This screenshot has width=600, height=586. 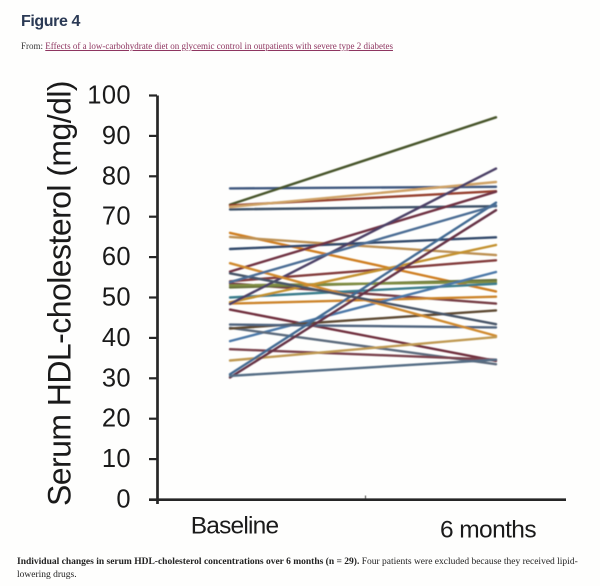 I want to click on svg-text: 80, so click(x=116, y=176).